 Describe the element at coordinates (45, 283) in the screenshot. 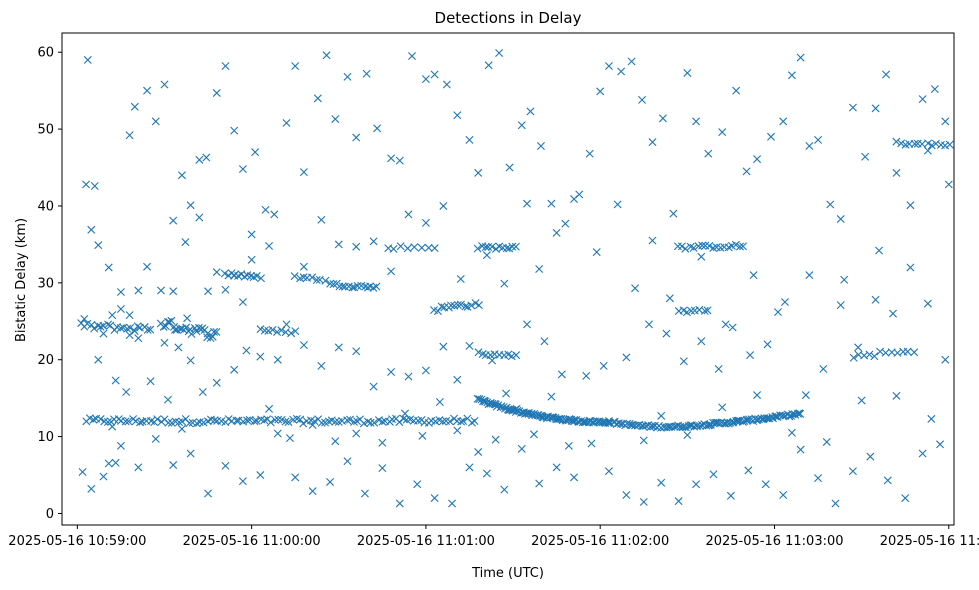

I see `y-tick-label: 30` at that location.